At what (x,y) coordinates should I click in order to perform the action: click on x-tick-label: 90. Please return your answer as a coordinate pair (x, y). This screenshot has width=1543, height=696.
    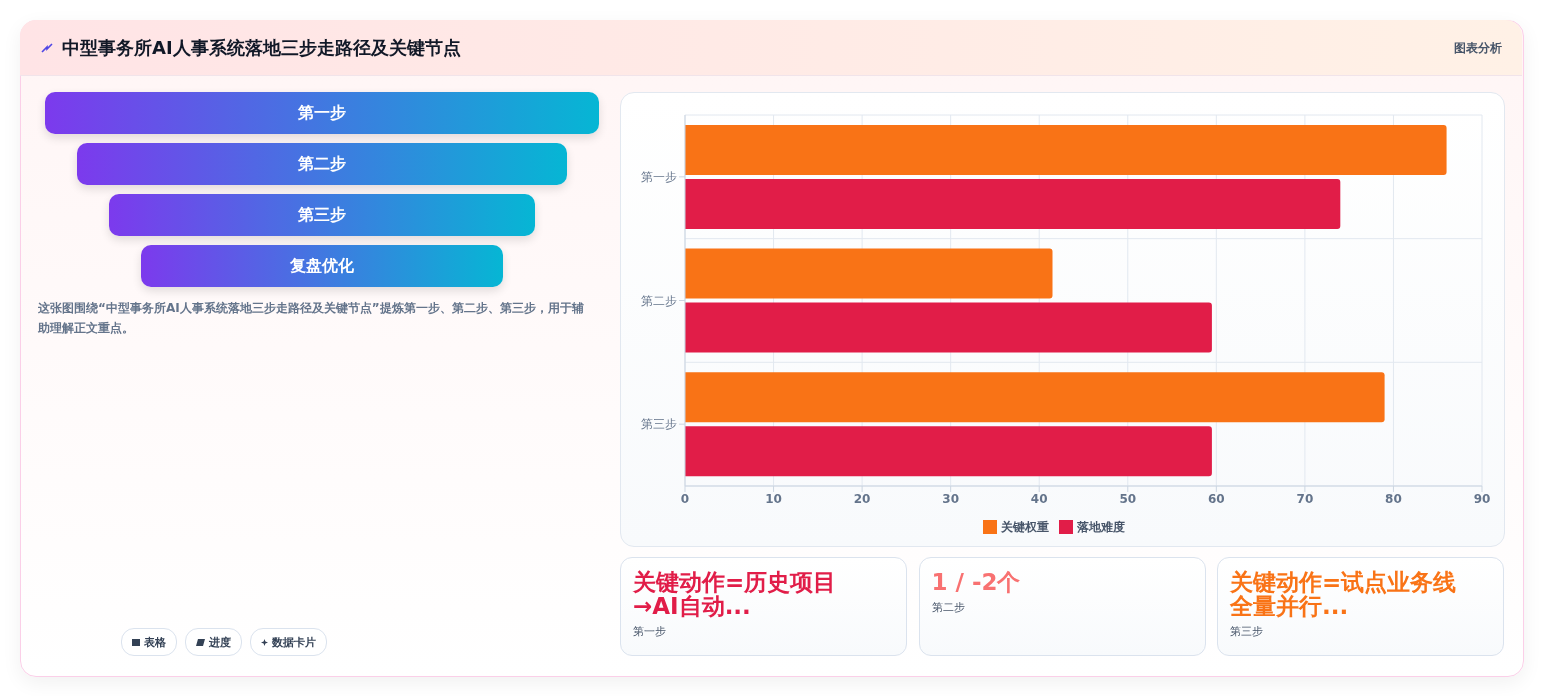
    Looking at the image, I should click on (1482, 498).